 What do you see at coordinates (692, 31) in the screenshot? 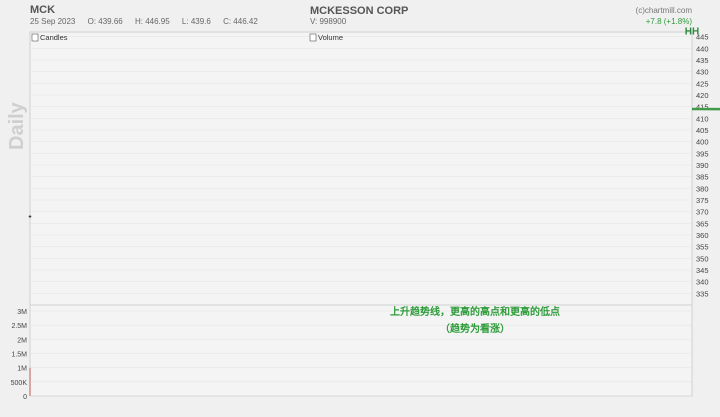
I see `higher-high-label: HH` at bounding box center [692, 31].